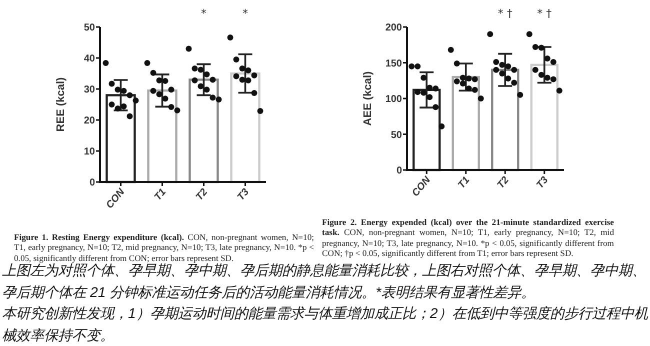 Image resolution: width=650 pixels, height=346 pixels. Describe the element at coordinates (90, 90) in the screenshot. I see `y-tick-label: 30` at that location.